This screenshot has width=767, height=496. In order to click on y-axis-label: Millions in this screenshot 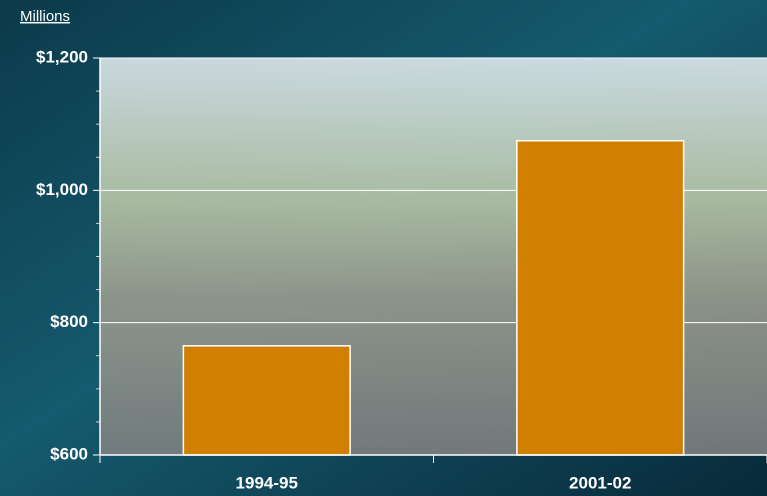, I will do `click(45, 16)`.